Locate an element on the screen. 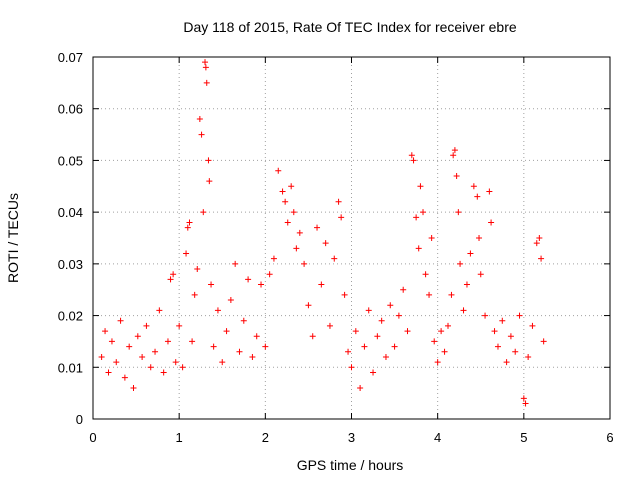  y-tick-label: 0.03 is located at coordinates (70, 264).